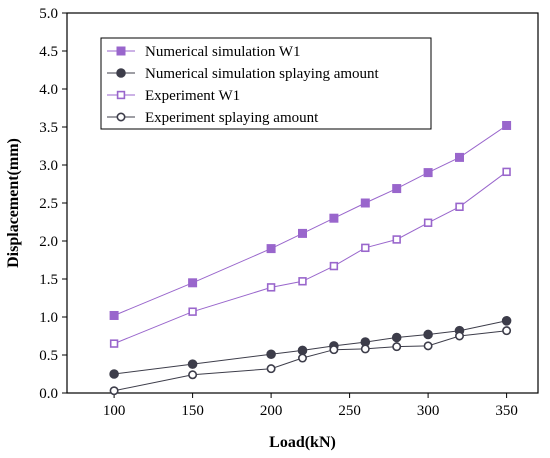 This screenshot has width=550, height=458. Describe the element at coordinates (13, 203) in the screenshot. I see `y-axis-title: Displacement(mm)` at that location.